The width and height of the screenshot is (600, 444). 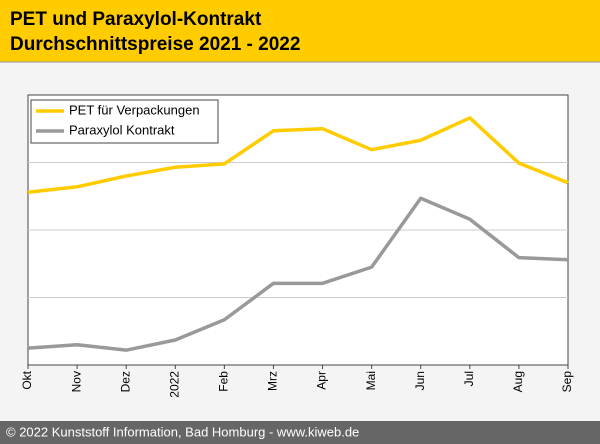 What do you see at coordinates (224, 381) in the screenshot?
I see `x-tick-label: Feb` at bounding box center [224, 381].